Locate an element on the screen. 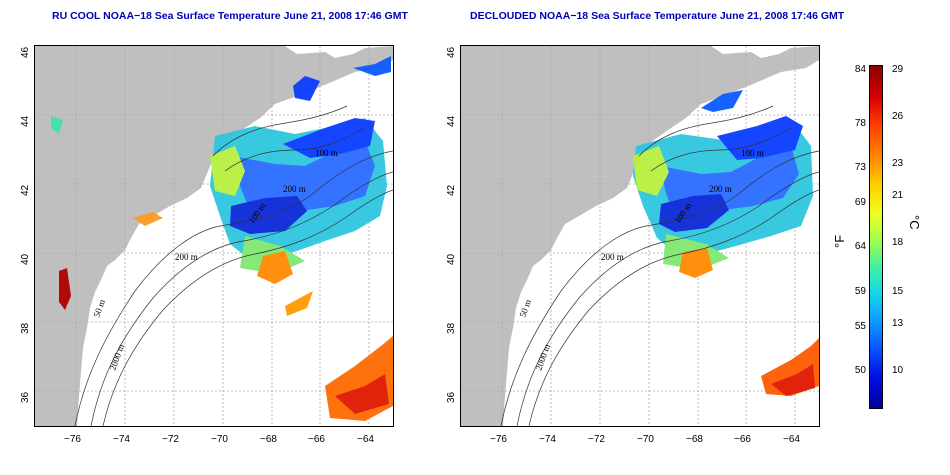 This screenshot has width=950, height=475. colorbar-c-15: 15 is located at coordinates (898, 291).